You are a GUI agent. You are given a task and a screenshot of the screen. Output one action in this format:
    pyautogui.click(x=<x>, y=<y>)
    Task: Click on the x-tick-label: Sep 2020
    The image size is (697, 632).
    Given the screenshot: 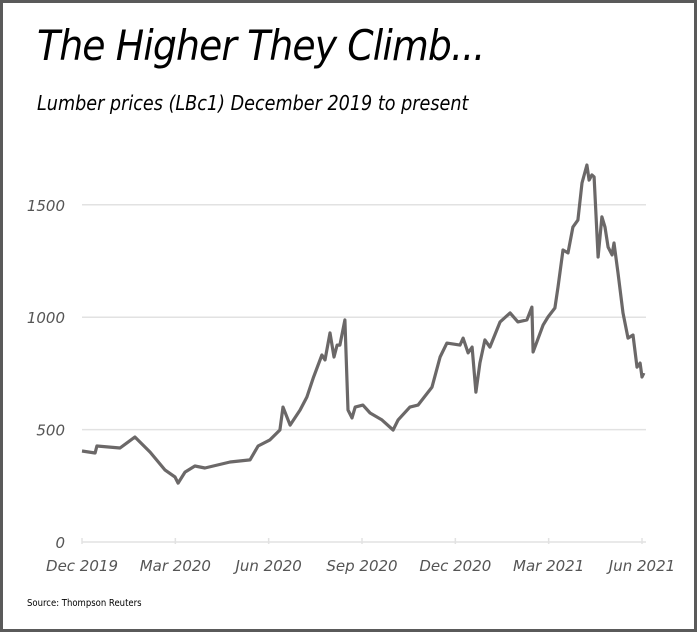 What is the action you would take?
    pyautogui.click(x=361, y=566)
    